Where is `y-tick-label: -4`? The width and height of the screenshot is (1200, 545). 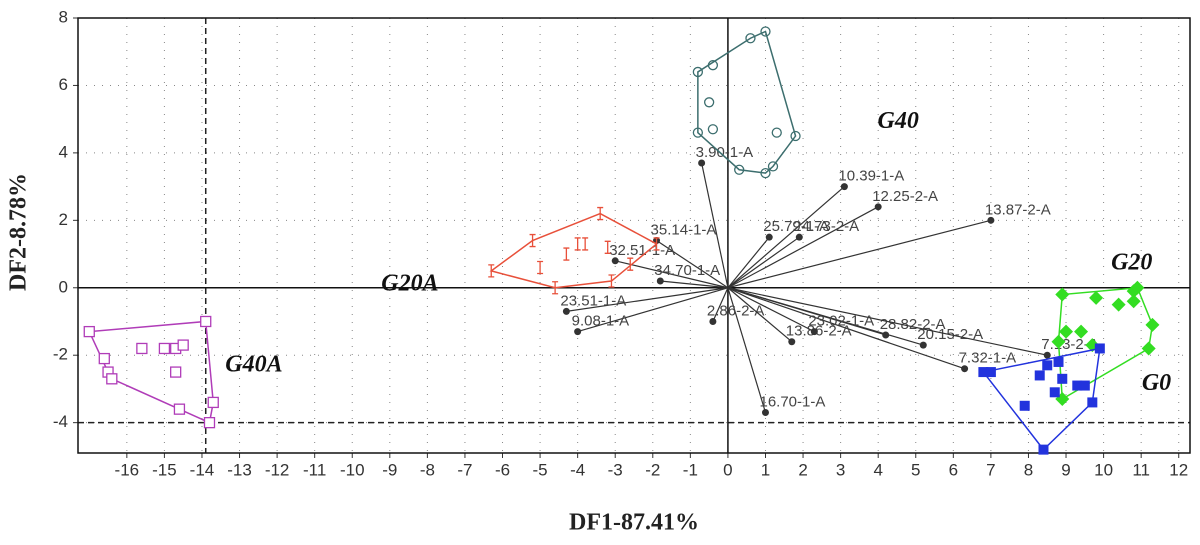 y-tick-label: -4 is located at coordinates (60, 421).